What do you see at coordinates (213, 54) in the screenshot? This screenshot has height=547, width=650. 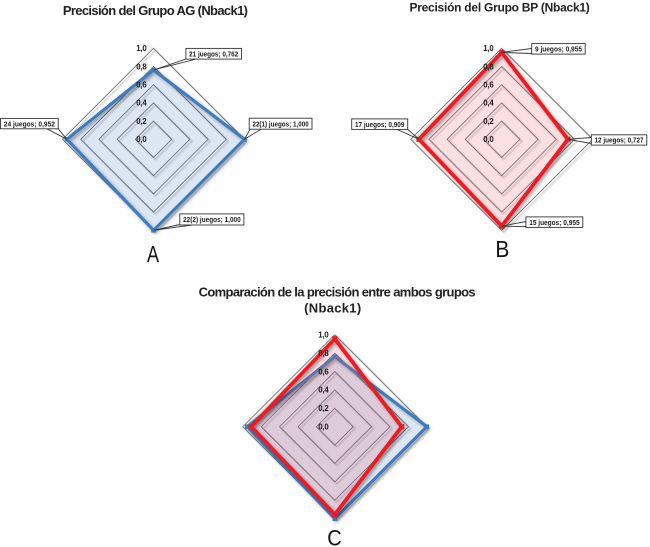 I see `svg-text: 21 juegos; 0,762` at bounding box center [213, 54].